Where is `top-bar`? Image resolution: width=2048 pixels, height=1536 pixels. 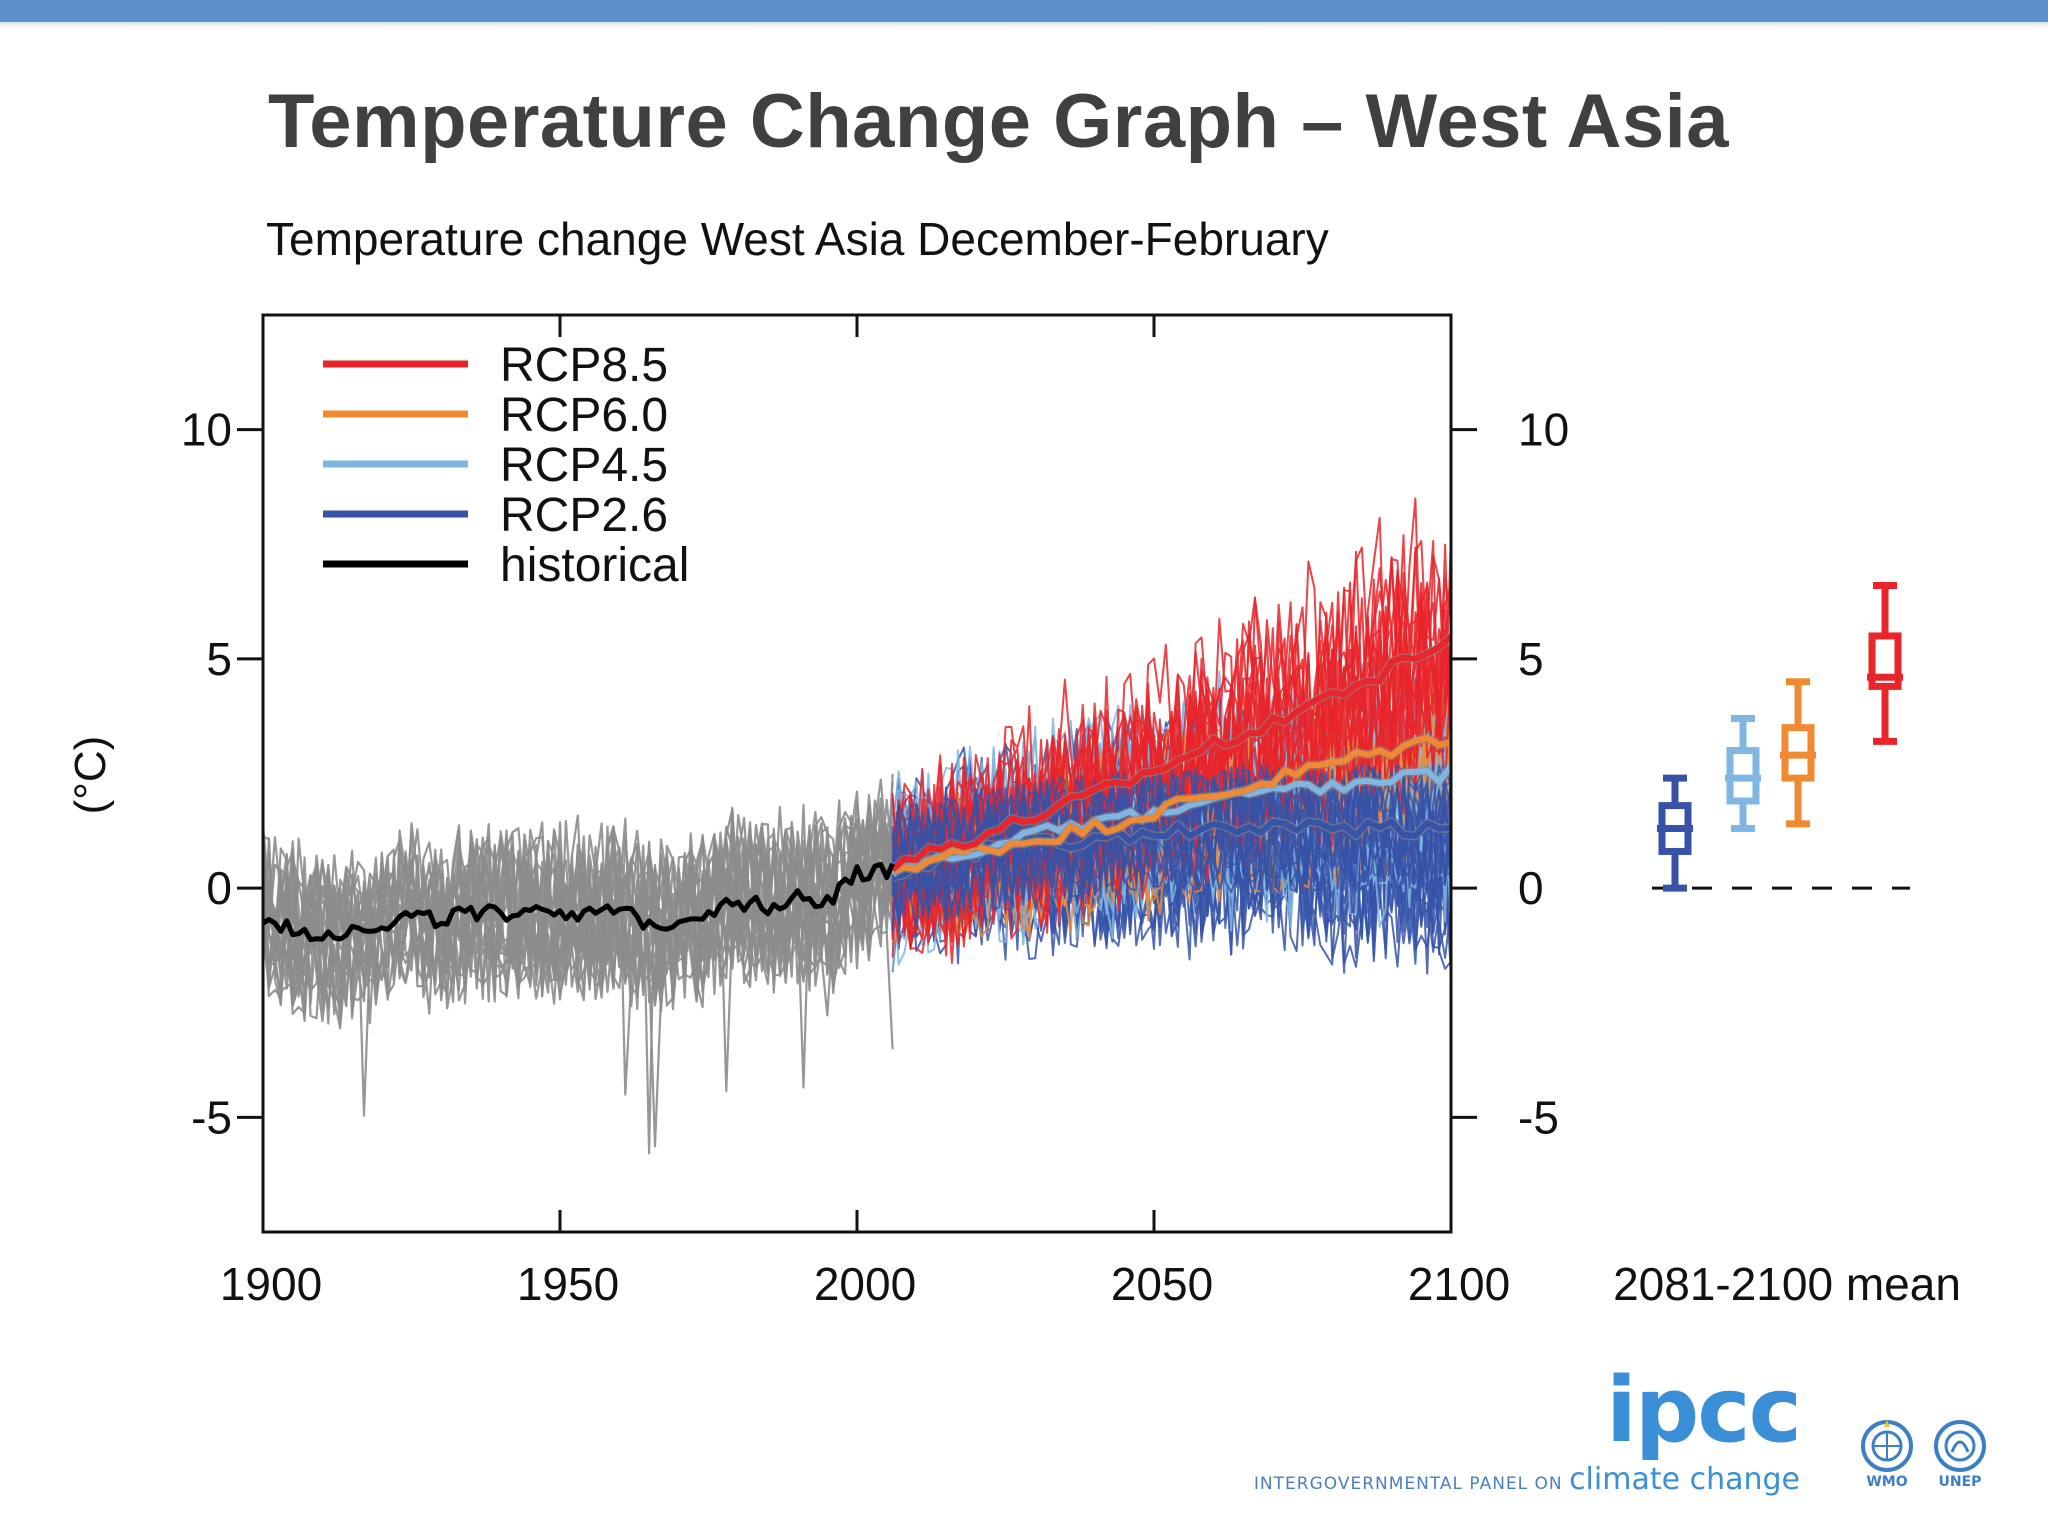 top-bar is located at coordinates (1024, 11).